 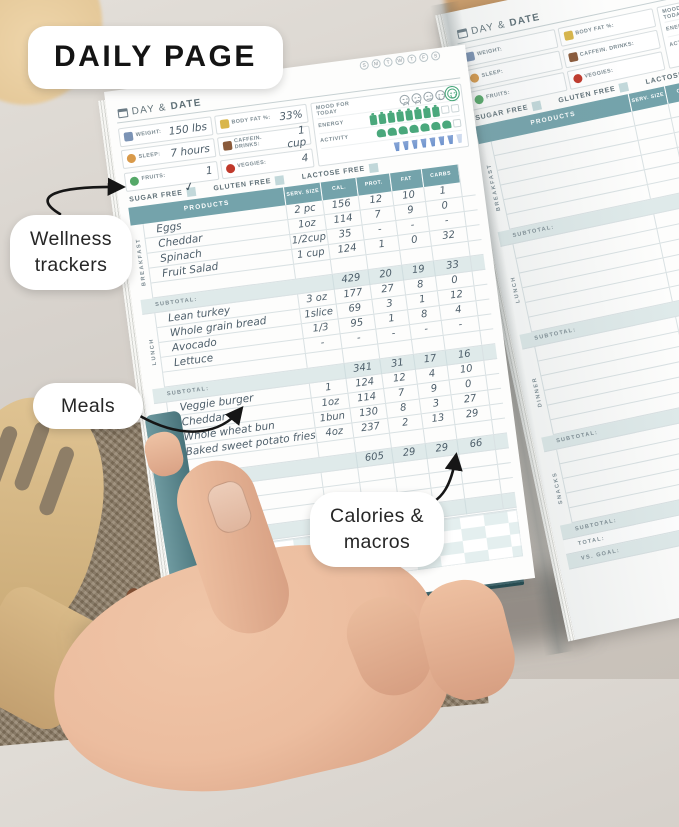 I want to click on apple-icon, so click(x=134, y=181).